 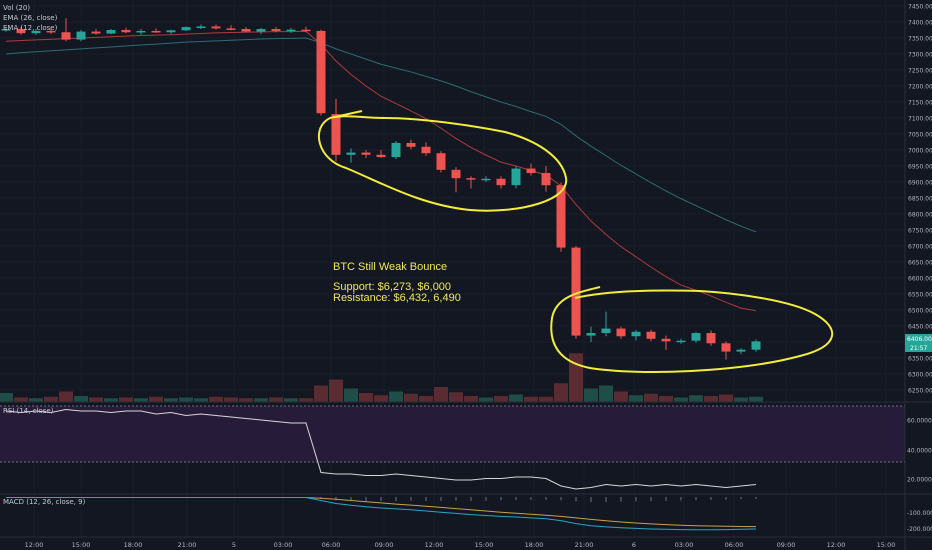 I want to click on legend-ema26: EMA (26, close), so click(x=30, y=18).